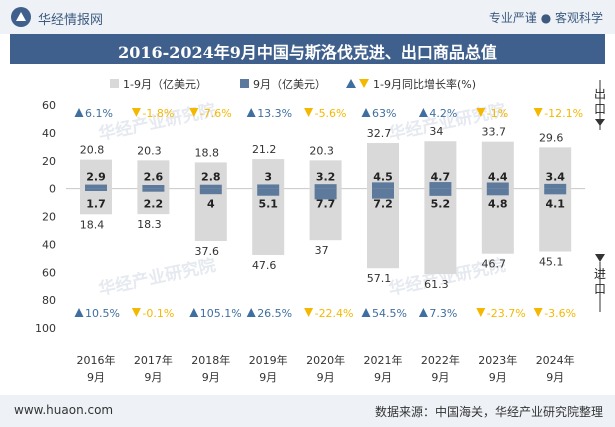  I want to click on import-growth-label: 10.5%, so click(102, 313).